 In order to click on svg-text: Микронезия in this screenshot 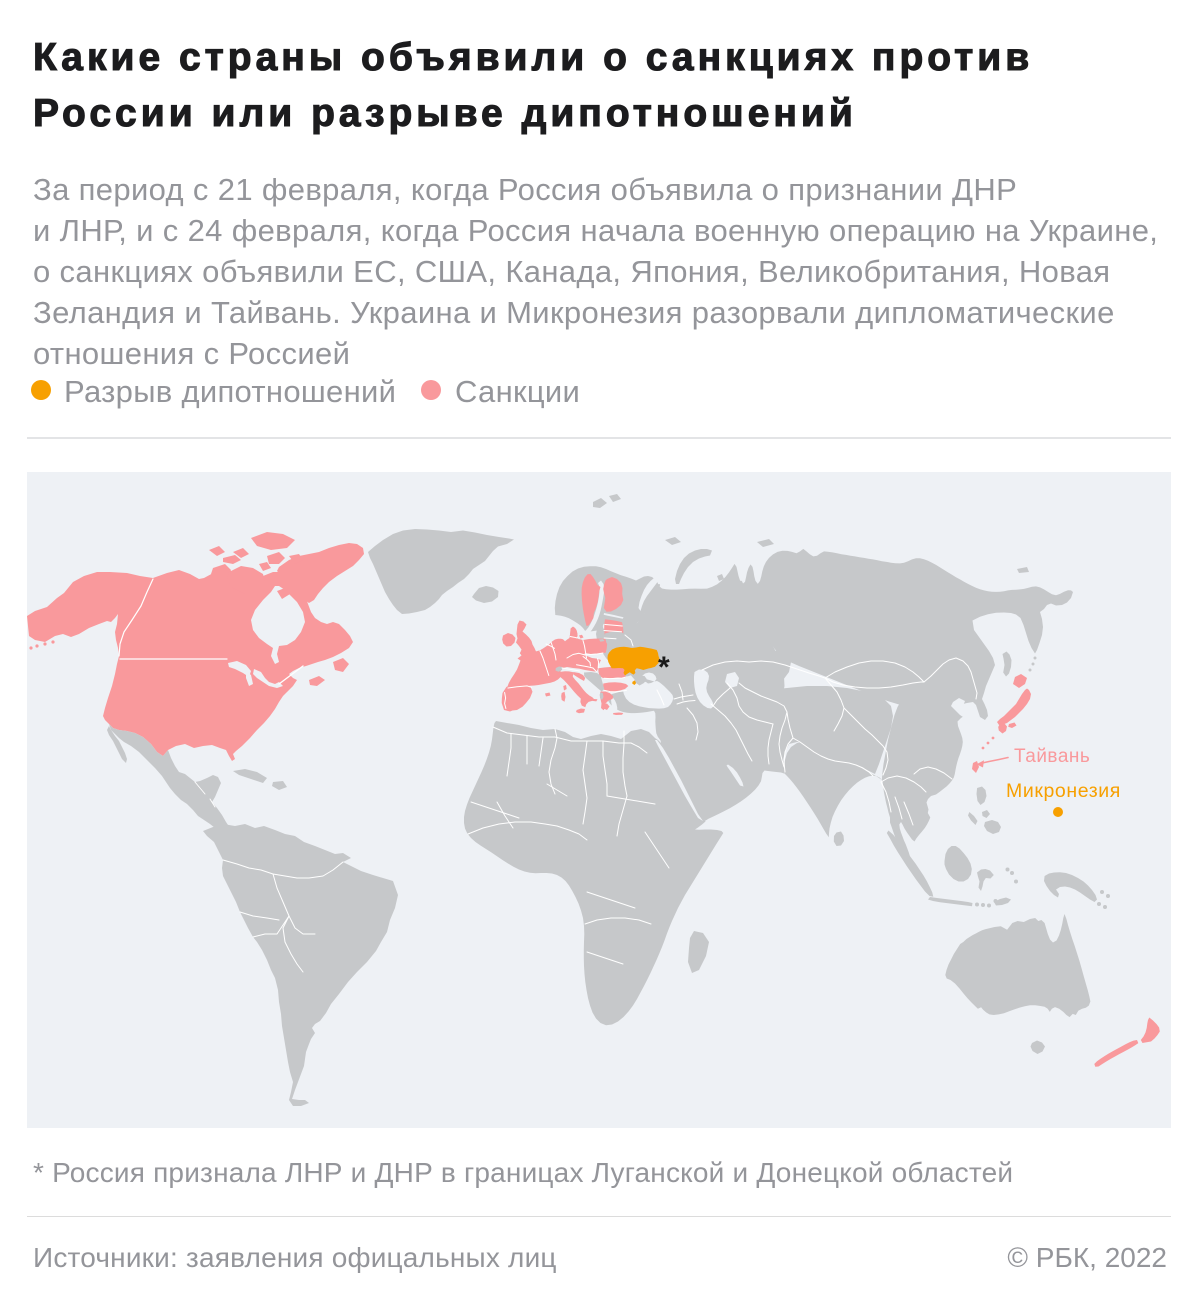, I will do `click(1063, 791)`.